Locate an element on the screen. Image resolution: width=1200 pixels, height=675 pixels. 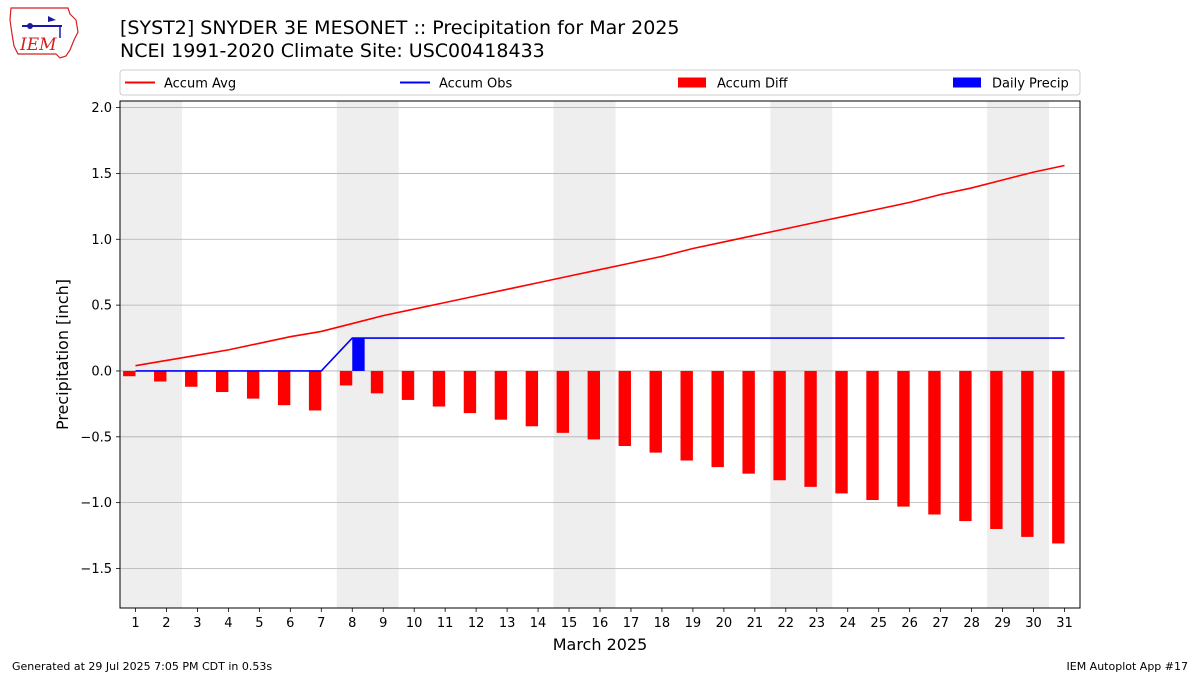
x-tick-label: 9 is located at coordinates (383, 623).